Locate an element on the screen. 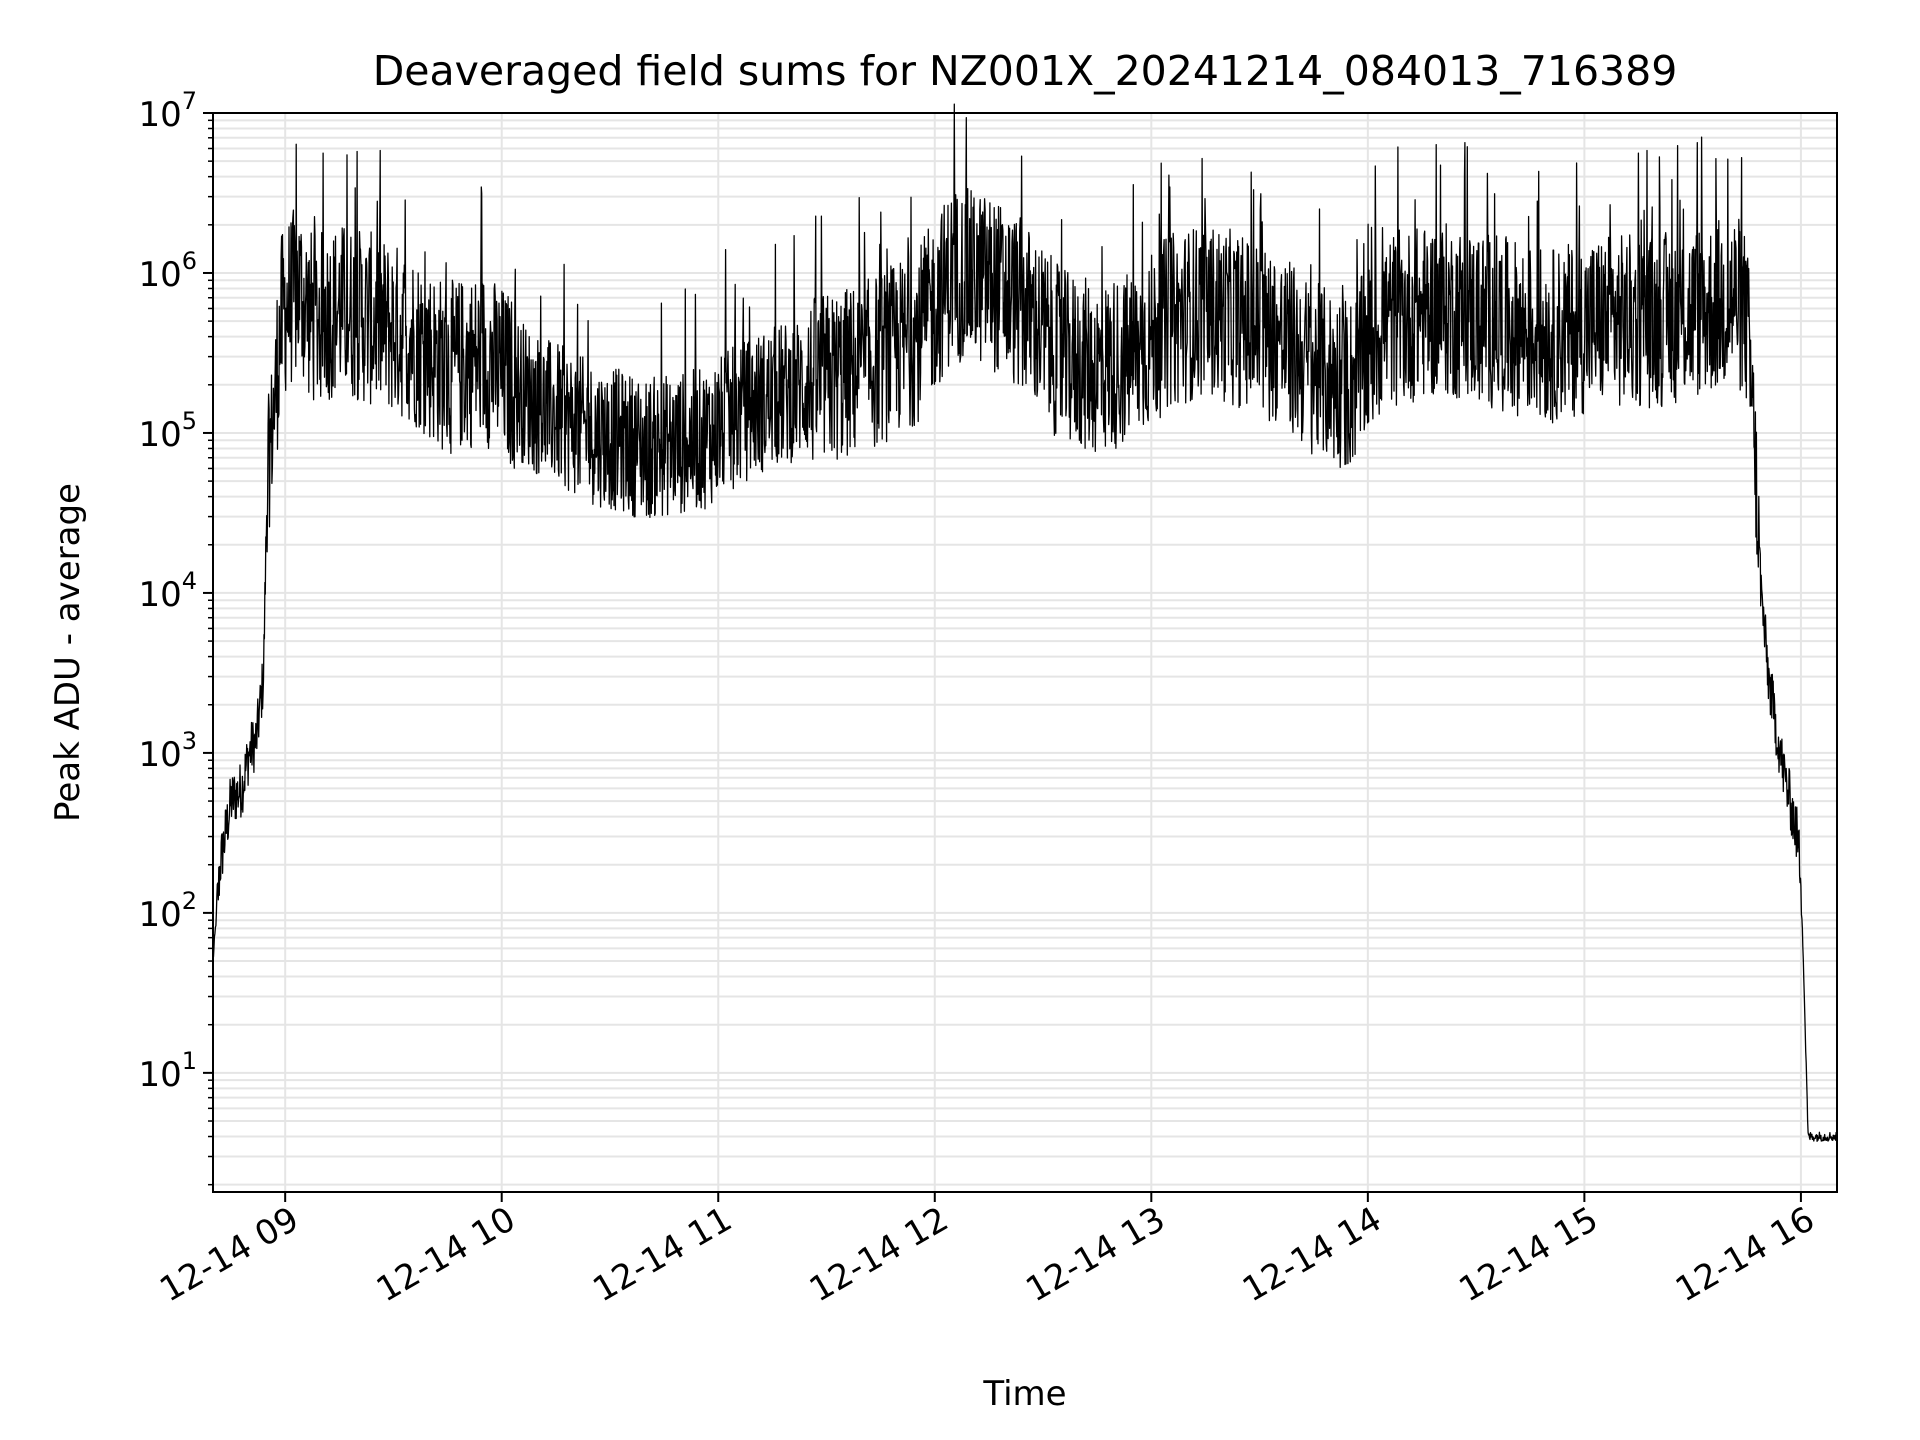  y-tick-label: 10³ is located at coordinates (167, 751).